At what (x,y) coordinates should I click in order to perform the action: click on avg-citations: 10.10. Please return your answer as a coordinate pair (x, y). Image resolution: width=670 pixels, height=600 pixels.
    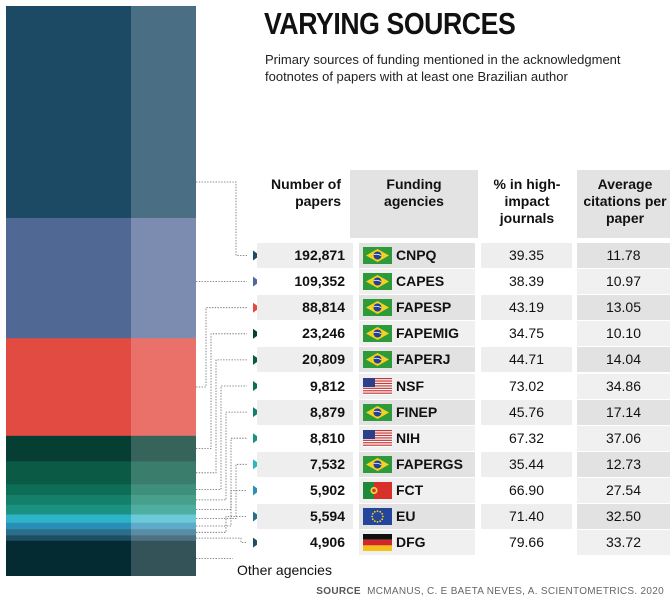
    Looking at the image, I should click on (623, 334).